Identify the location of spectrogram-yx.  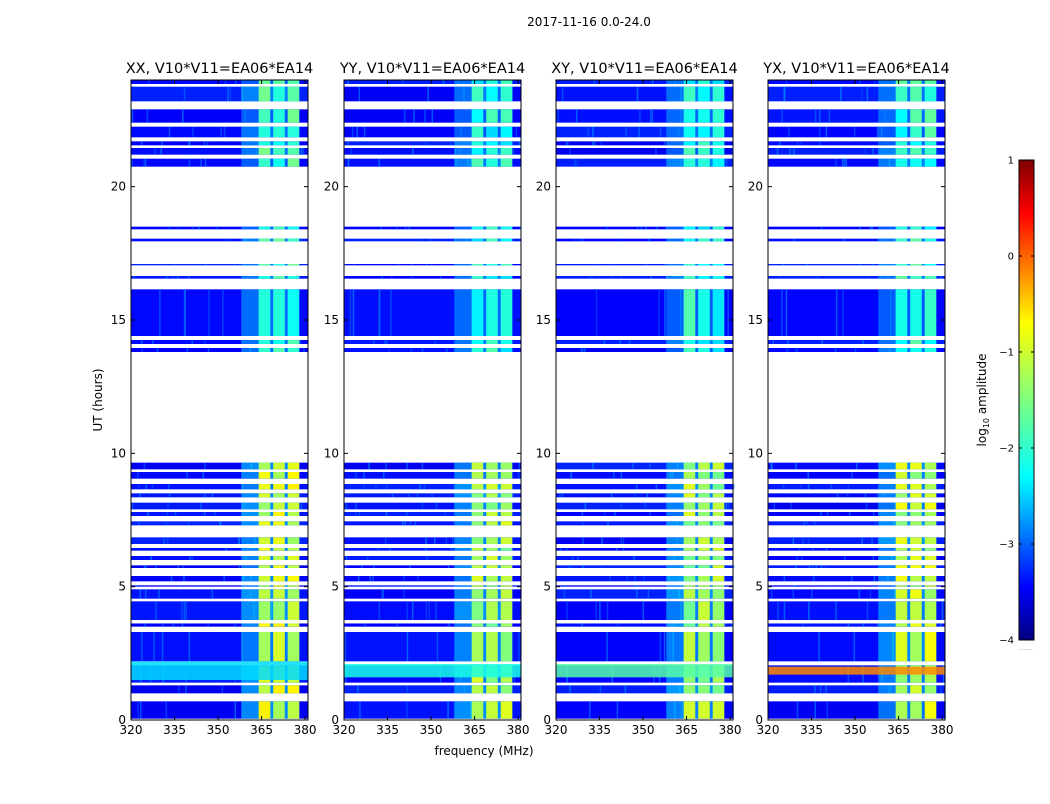
(857, 399).